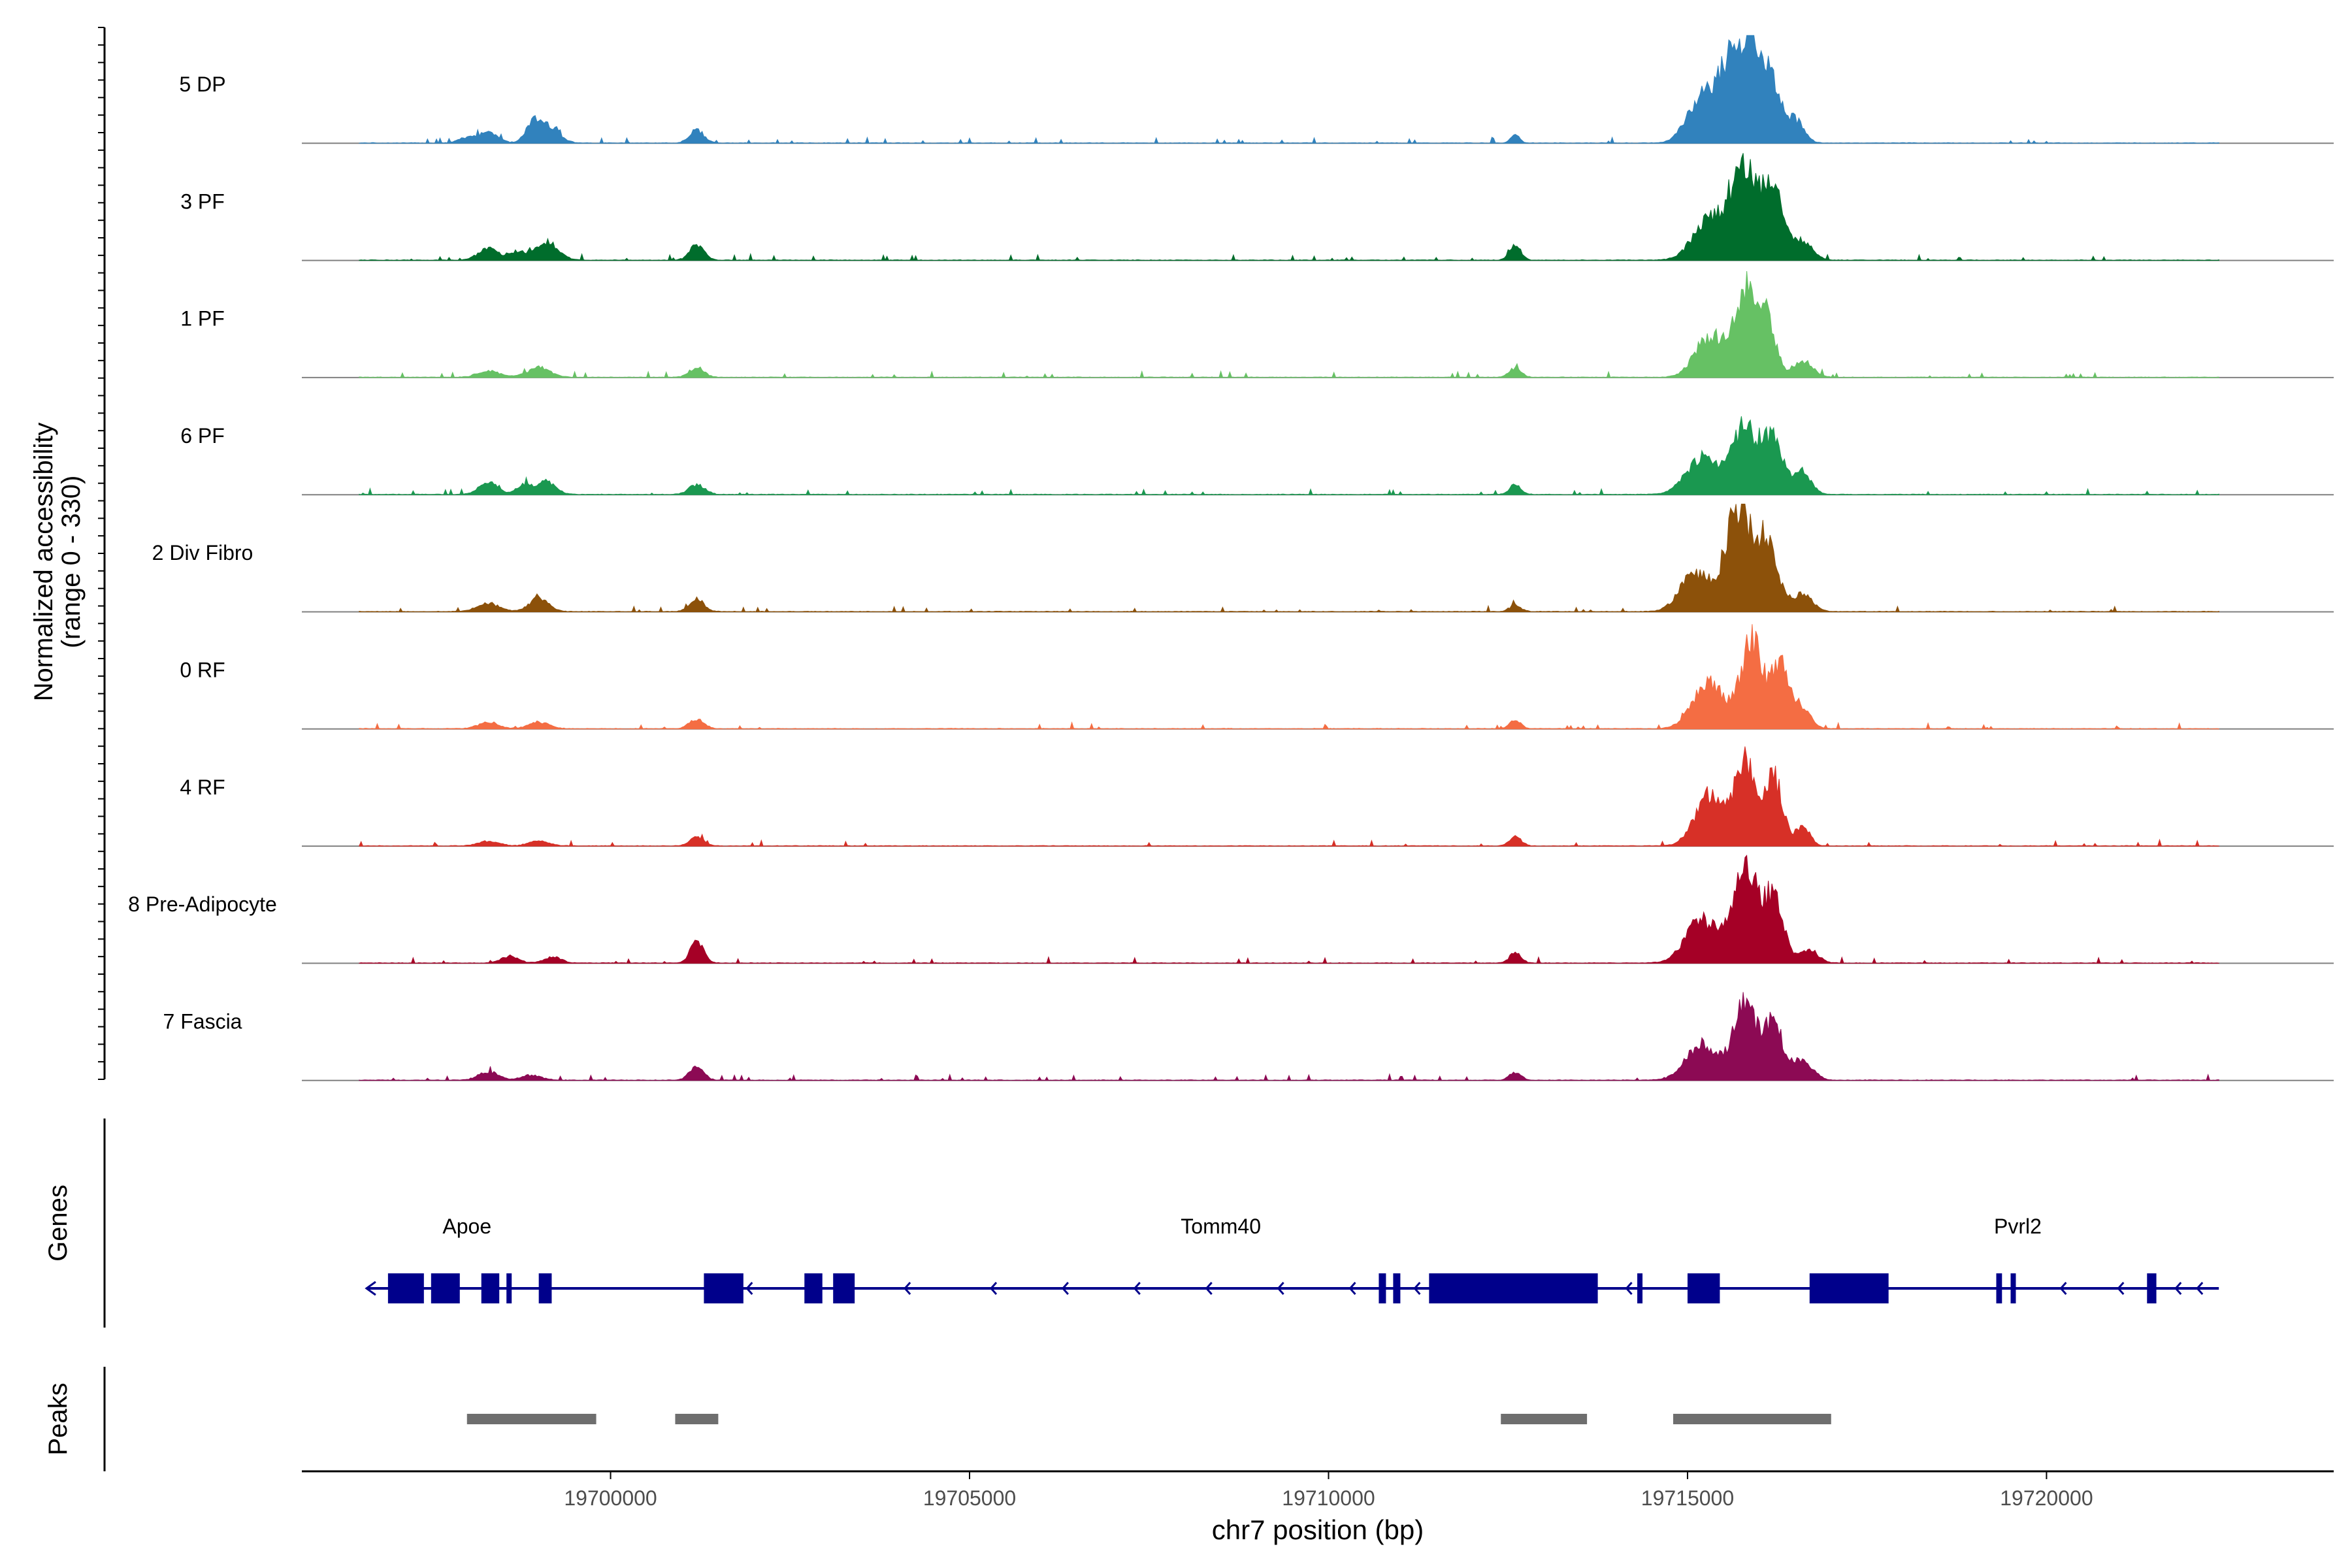  What do you see at coordinates (58, 1223) in the screenshot?
I see `genes-label: Genes` at bounding box center [58, 1223].